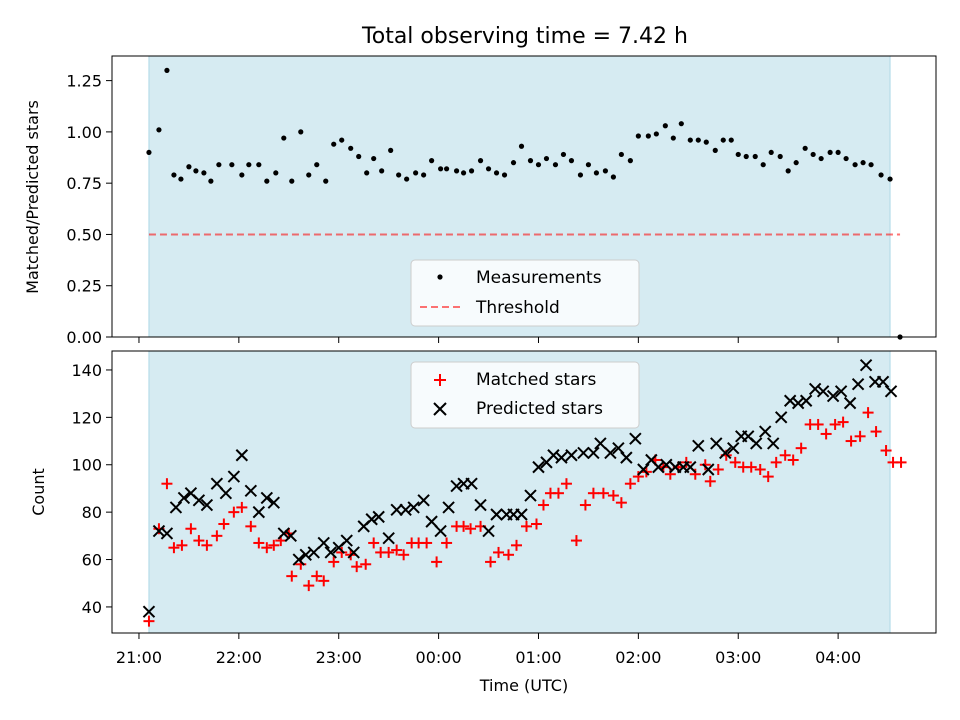 The width and height of the screenshot is (960, 720). I want to click on legend-matched-label: Matched stars, so click(536, 380).